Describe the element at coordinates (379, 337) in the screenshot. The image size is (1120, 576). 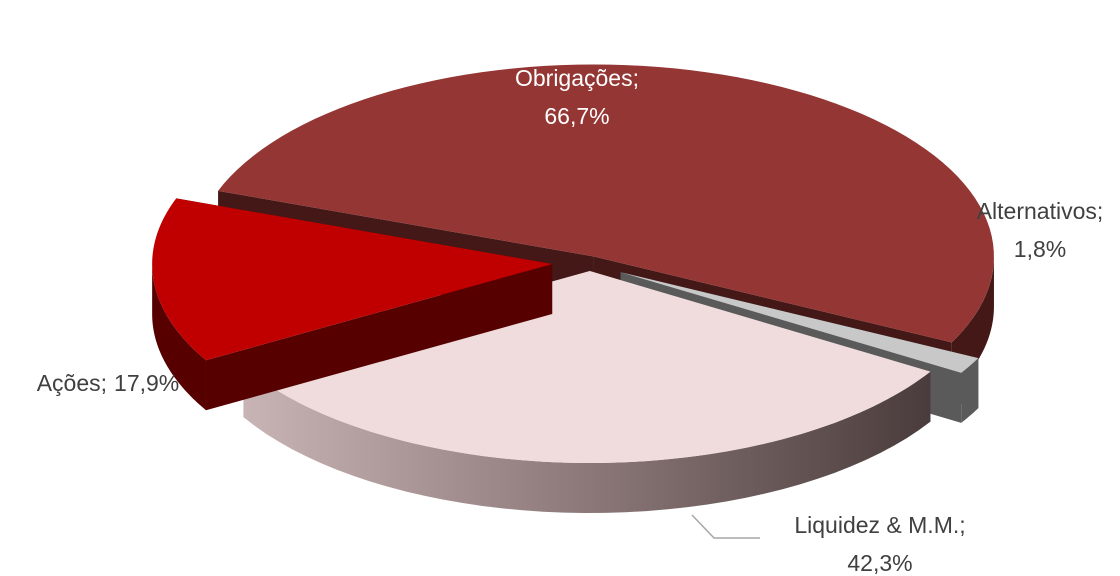
I see `slice-side` at that location.